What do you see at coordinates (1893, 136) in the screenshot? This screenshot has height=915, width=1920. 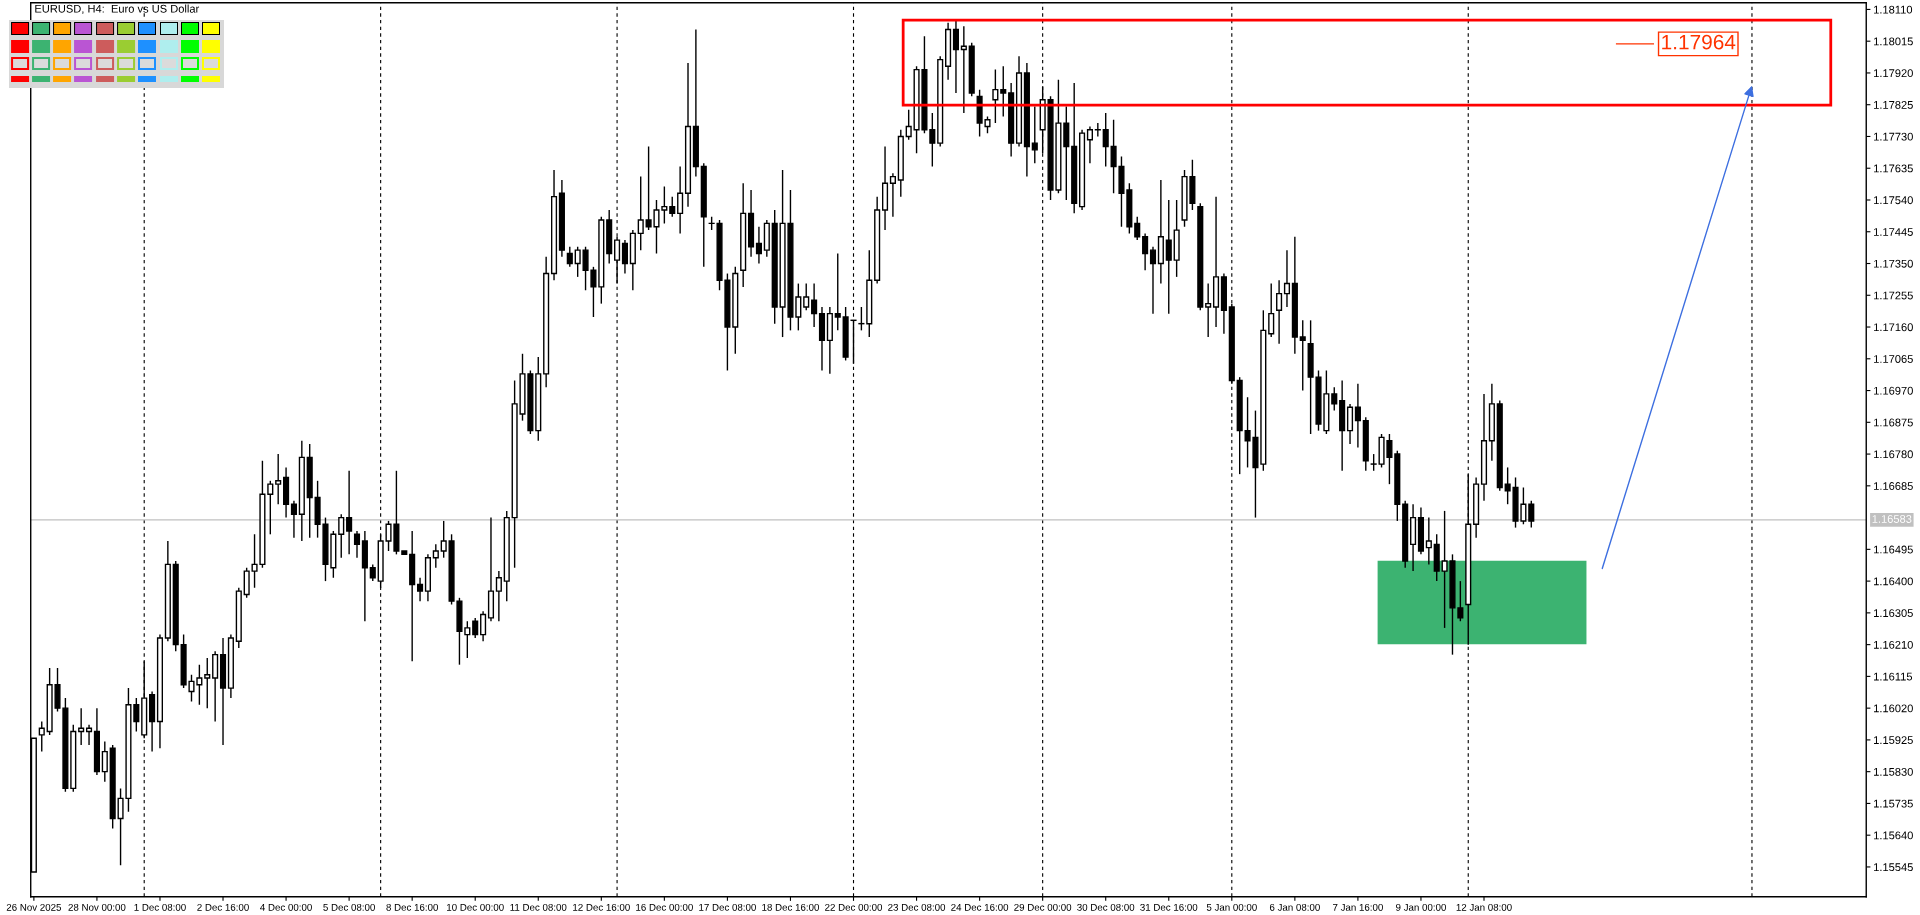 I see `y-tick-label: 1.17730` at bounding box center [1893, 136].